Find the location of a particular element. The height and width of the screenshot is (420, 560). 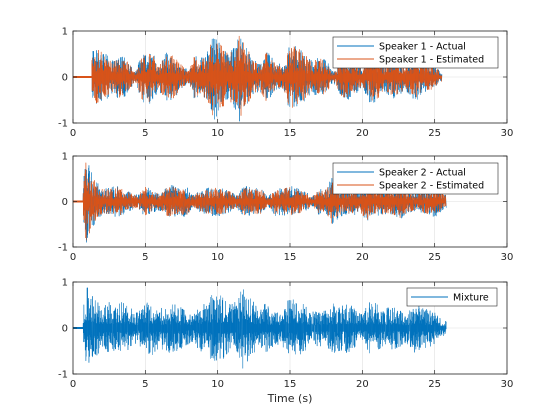

subplot-3-legend: Mixture is located at coordinates (452, 297).